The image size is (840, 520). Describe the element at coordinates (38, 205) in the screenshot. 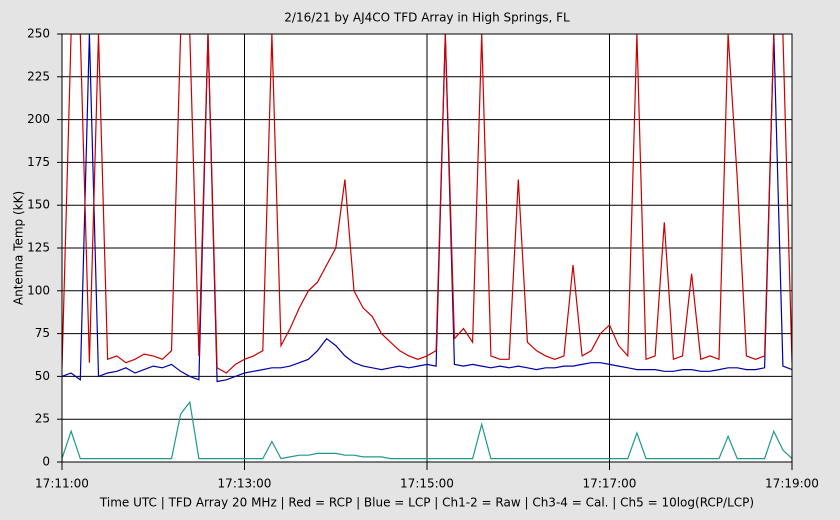

I see `y-tick-label: 150` at that location.